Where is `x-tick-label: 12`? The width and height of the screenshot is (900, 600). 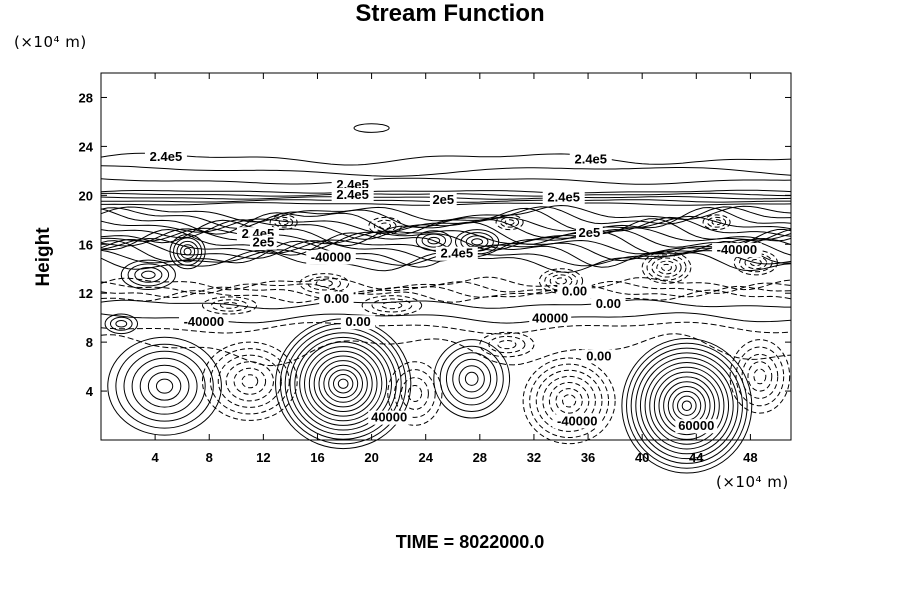
x-tick-label: 12 is located at coordinates (263, 457).